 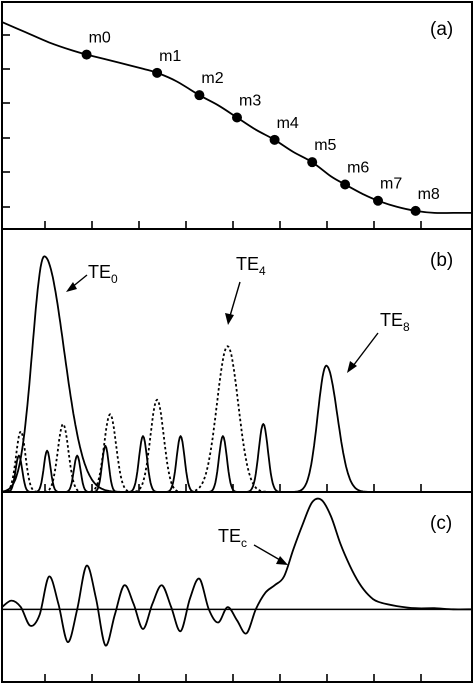 What do you see at coordinates (86, 54) in the screenshot?
I see `marker-m0` at bounding box center [86, 54].